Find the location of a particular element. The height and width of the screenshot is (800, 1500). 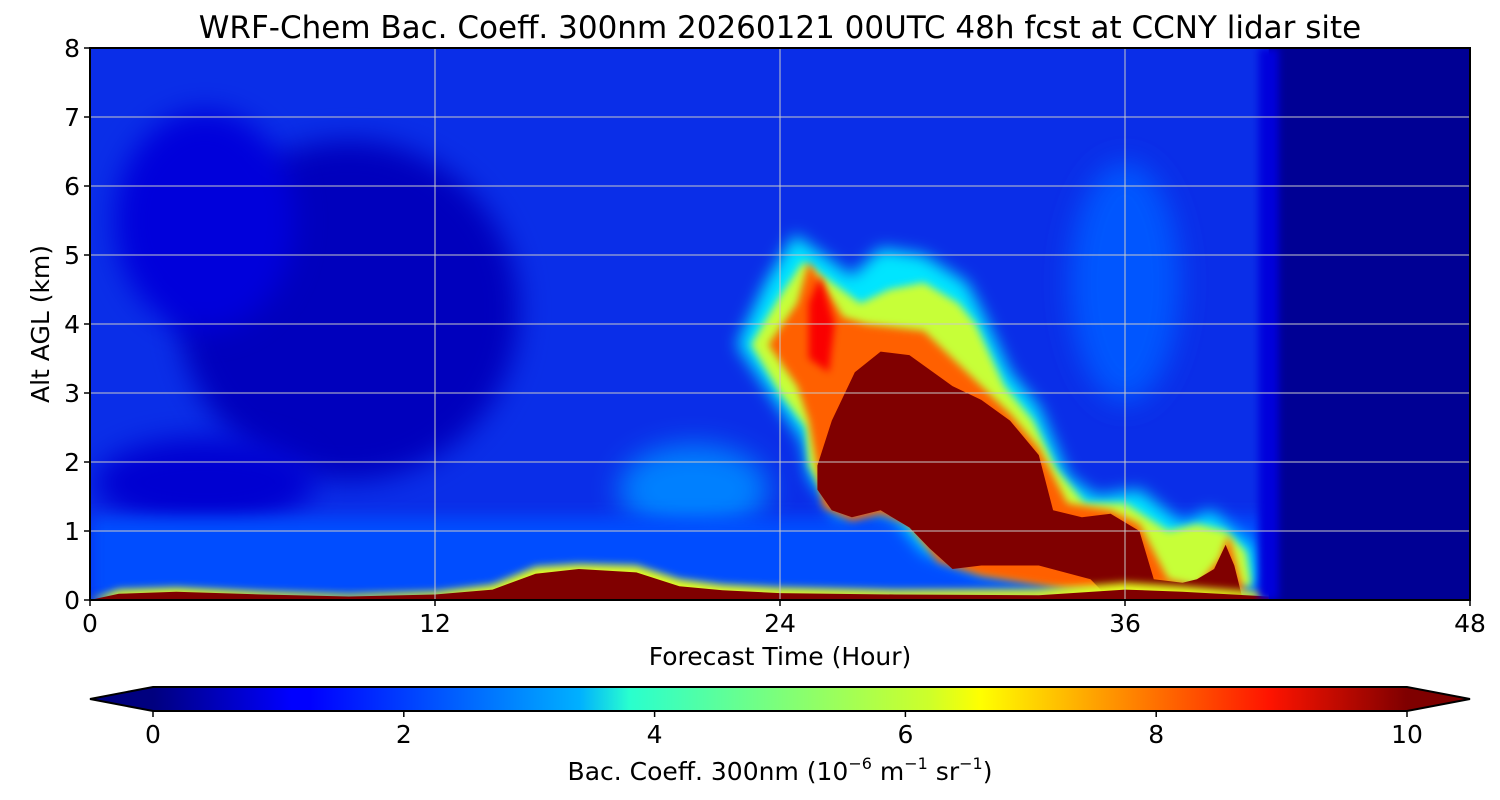

surface-layer is located at coordinates (679, 584).